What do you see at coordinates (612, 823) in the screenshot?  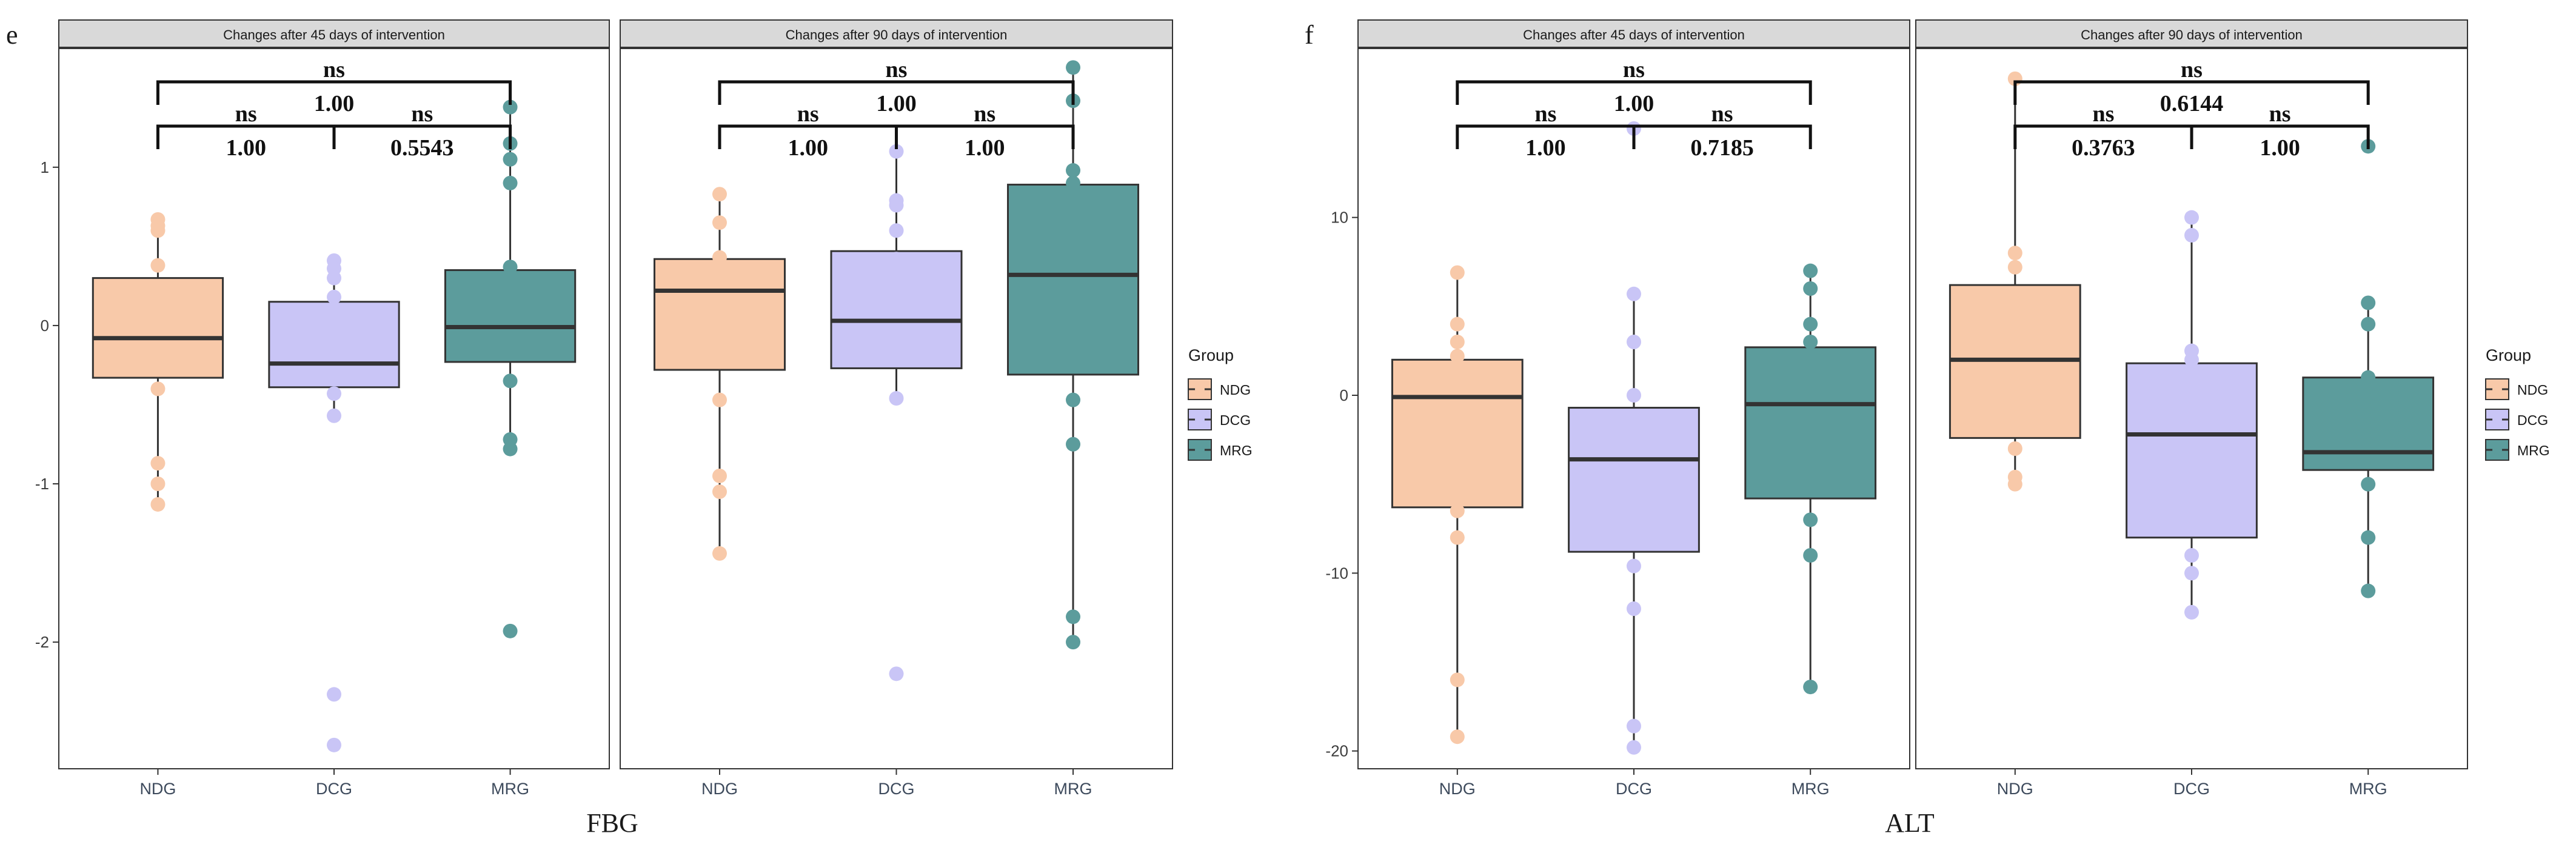 I see `x-axis-label: FBG` at bounding box center [612, 823].